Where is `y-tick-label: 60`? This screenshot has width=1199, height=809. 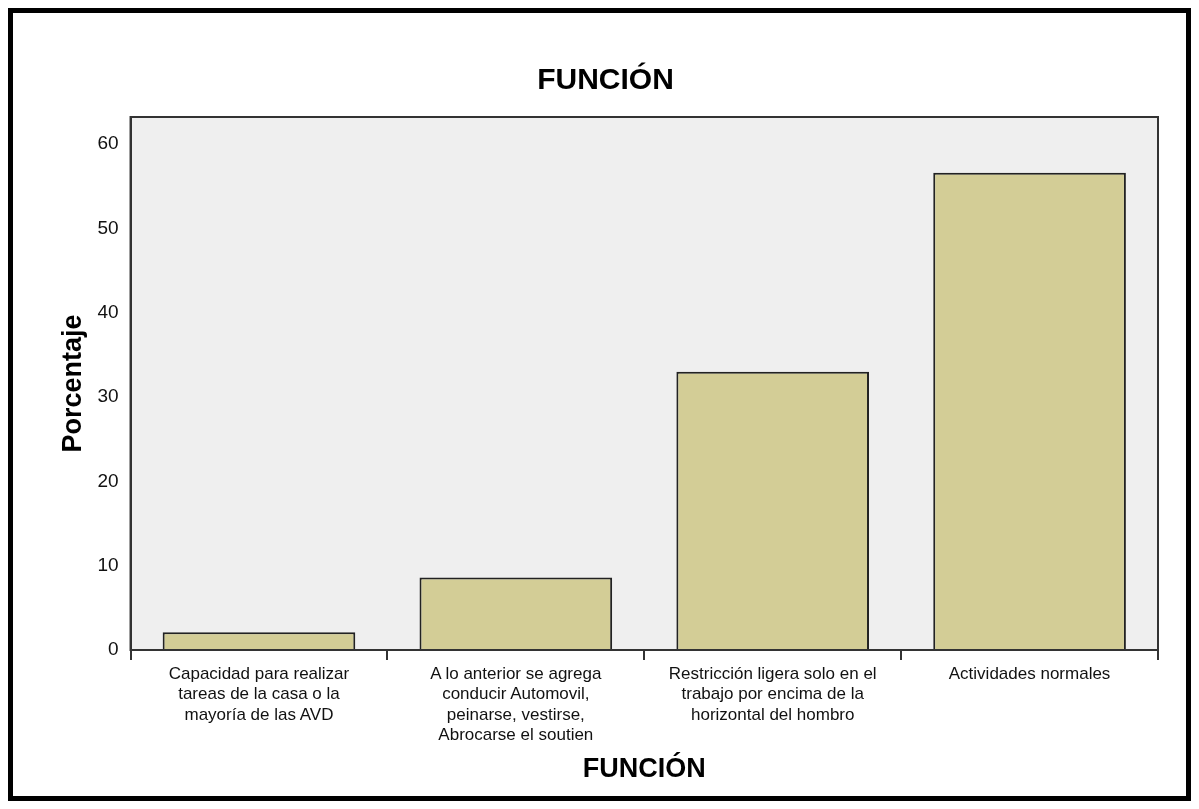 y-tick-label: 60 is located at coordinates (108, 143).